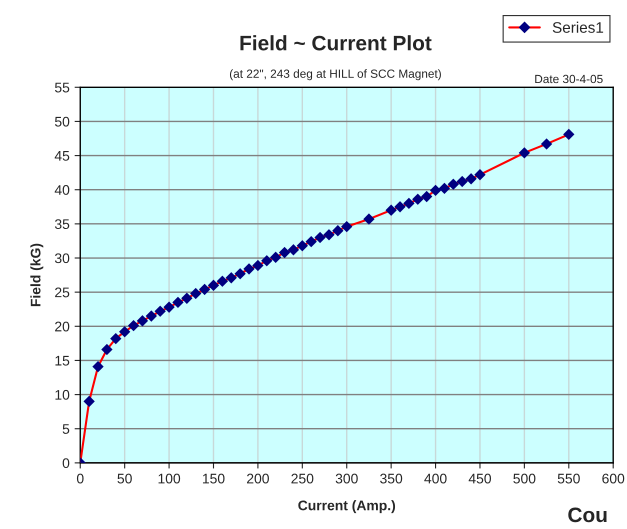 The image size is (627, 529). Describe the element at coordinates (302, 479) in the screenshot. I see `x-tick-label: 250` at that location.